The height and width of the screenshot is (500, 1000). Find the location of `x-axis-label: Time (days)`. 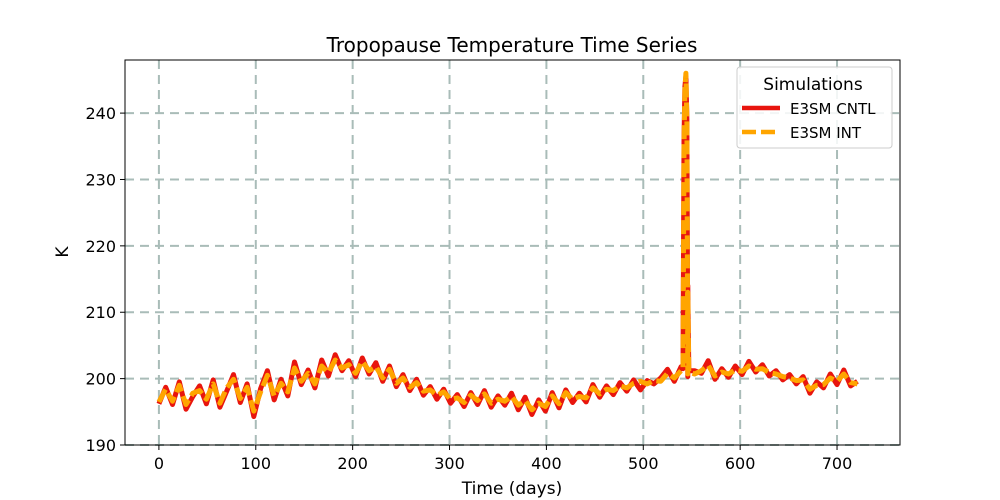

x-axis-label: Time (days) is located at coordinates (511, 489).